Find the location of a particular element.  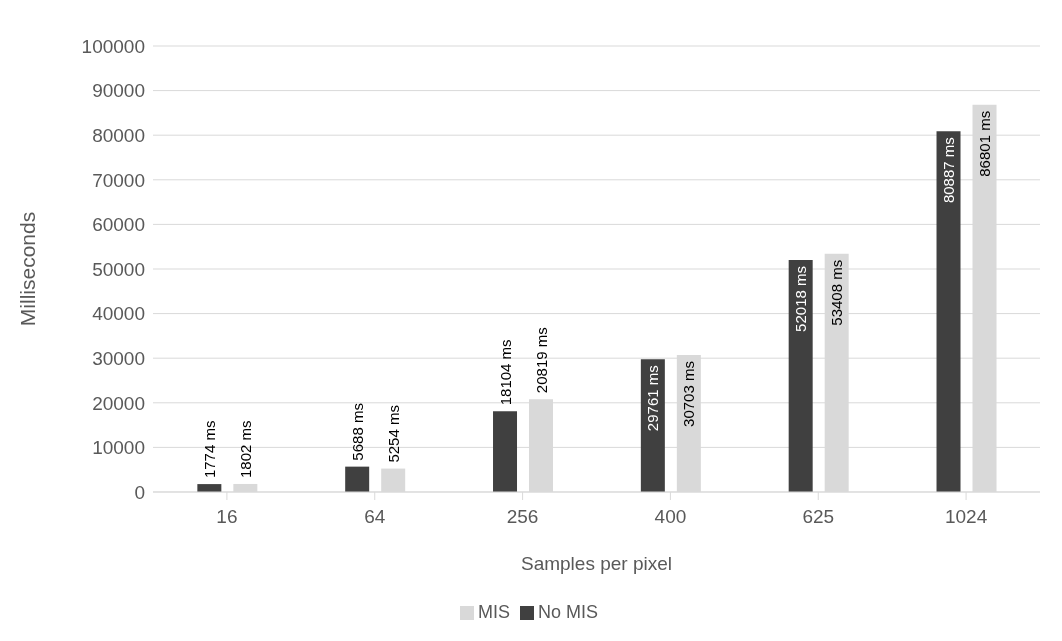

y-tick-label: 70000 is located at coordinates (118, 180).